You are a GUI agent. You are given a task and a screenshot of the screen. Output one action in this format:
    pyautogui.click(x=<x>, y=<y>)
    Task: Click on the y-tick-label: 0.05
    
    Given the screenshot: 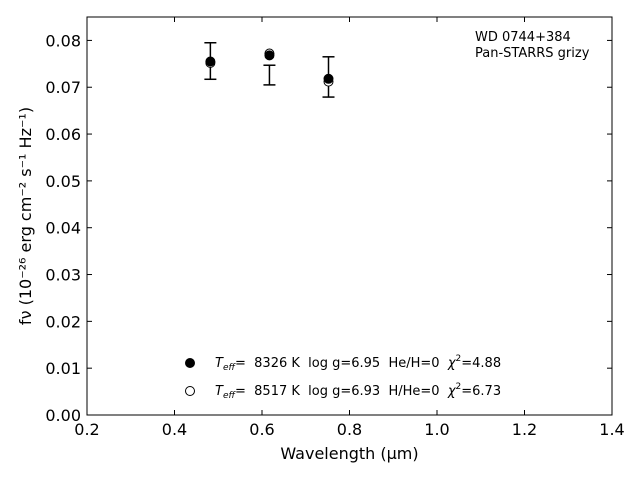 What is the action you would take?
    pyautogui.click(x=63, y=181)
    